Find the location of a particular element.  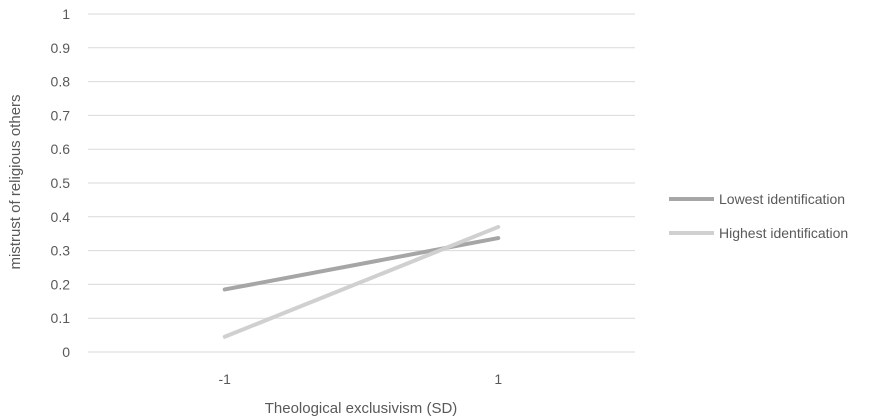

y-tick-label: 0.8 is located at coordinates (61, 82).